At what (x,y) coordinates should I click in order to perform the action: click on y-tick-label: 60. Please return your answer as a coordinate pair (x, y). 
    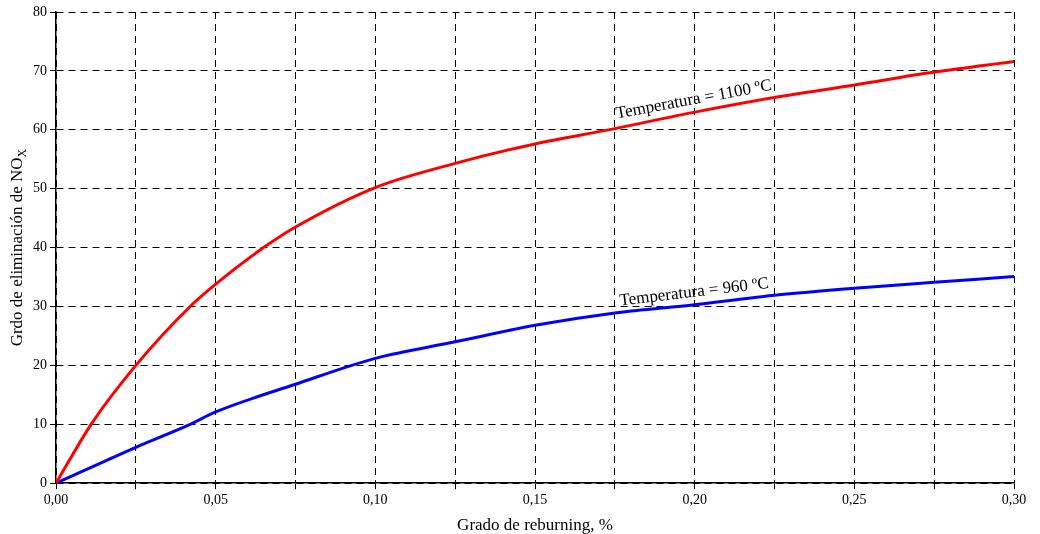
    Looking at the image, I should click on (40, 129).